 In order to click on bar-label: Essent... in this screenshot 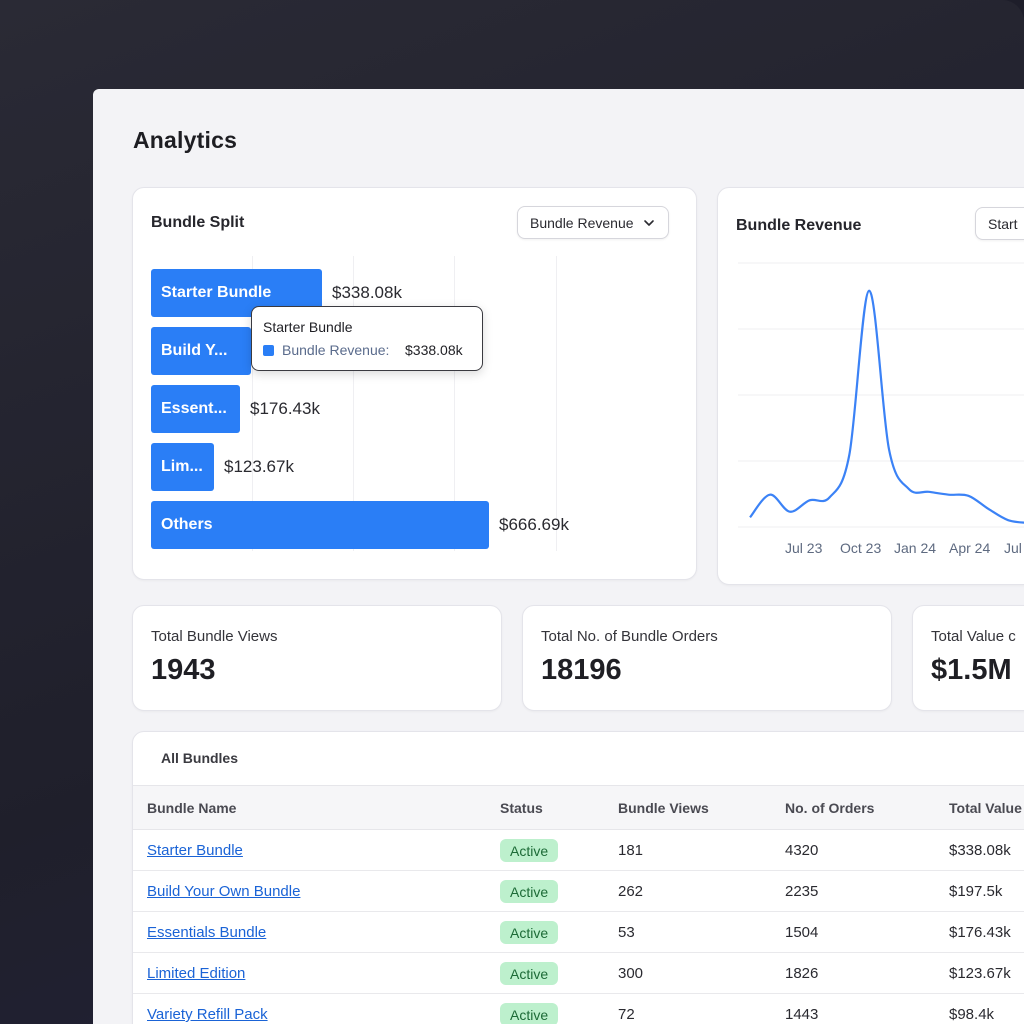, I will do `click(194, 408)`.